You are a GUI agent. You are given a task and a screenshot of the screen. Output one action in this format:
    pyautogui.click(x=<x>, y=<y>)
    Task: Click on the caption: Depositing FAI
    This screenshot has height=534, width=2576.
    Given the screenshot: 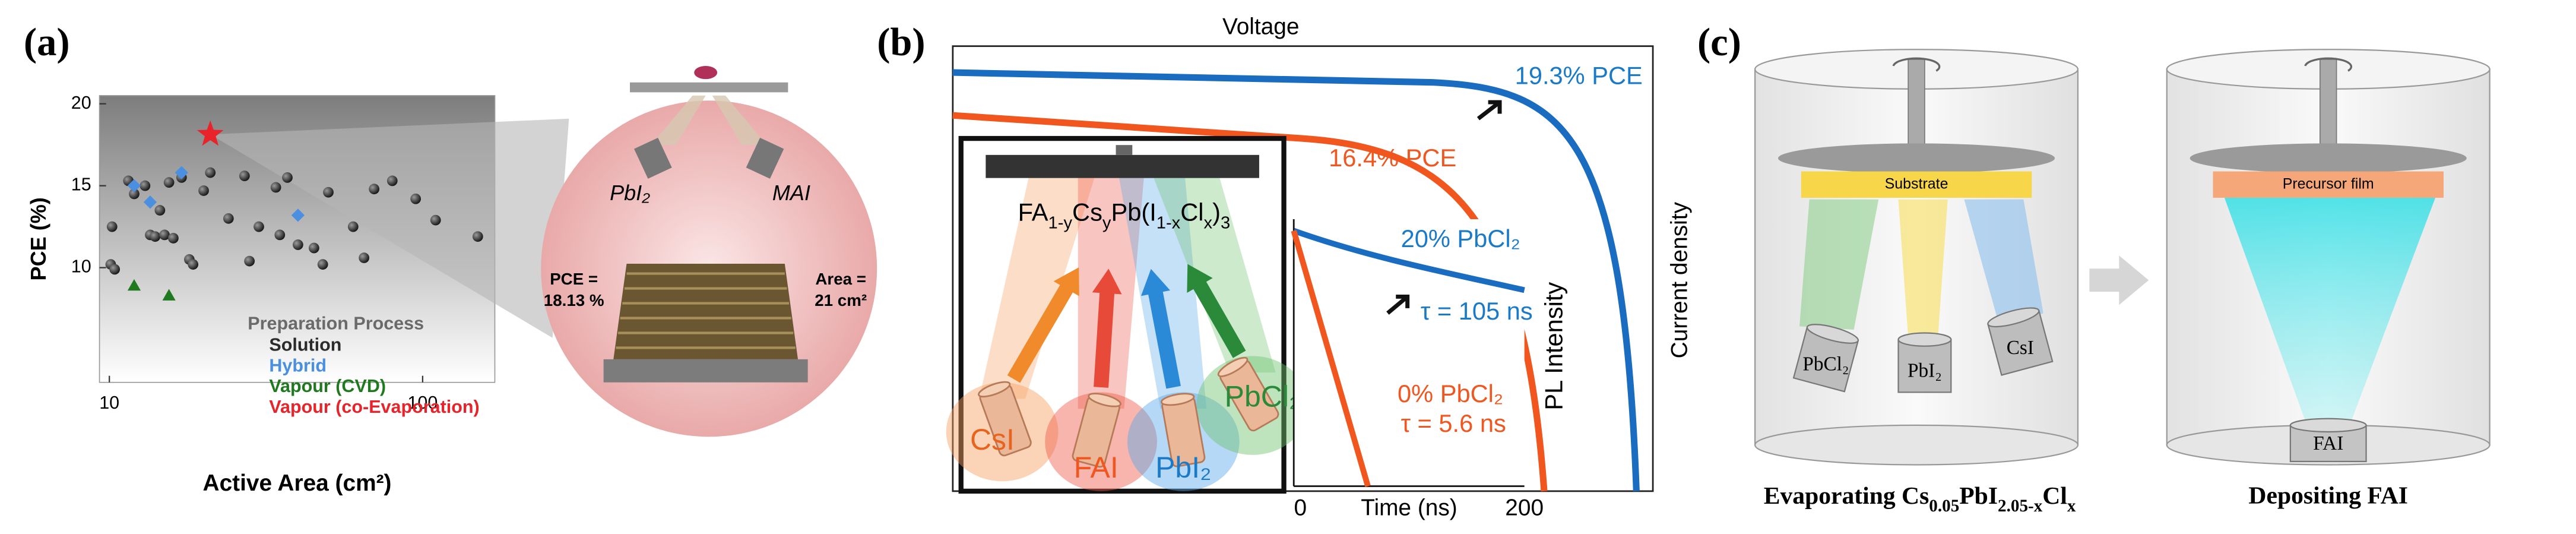 What is the action you would take?
    pyautogui.click(x=2328, y=496)
    